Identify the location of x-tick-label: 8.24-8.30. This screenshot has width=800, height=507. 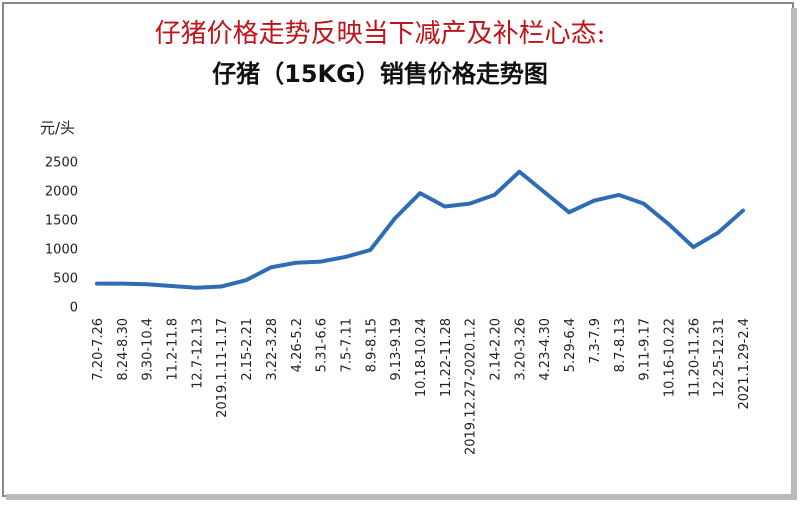
(123, 349).